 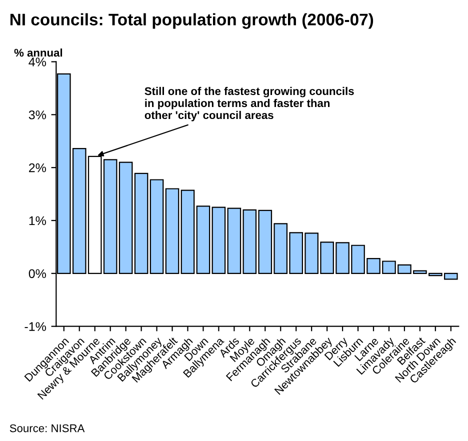 What do you see at coordinates (37, 273) in the screenshot?
I see `y-tick-label: 0%` at bounding box center [37, 273].